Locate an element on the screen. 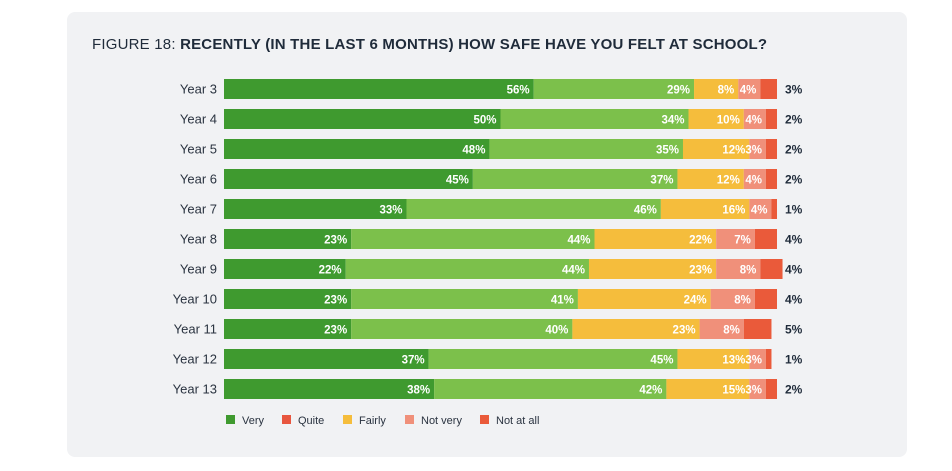  data-label-year-10-not-at-all: 4% is located at coordinates (794, 300).